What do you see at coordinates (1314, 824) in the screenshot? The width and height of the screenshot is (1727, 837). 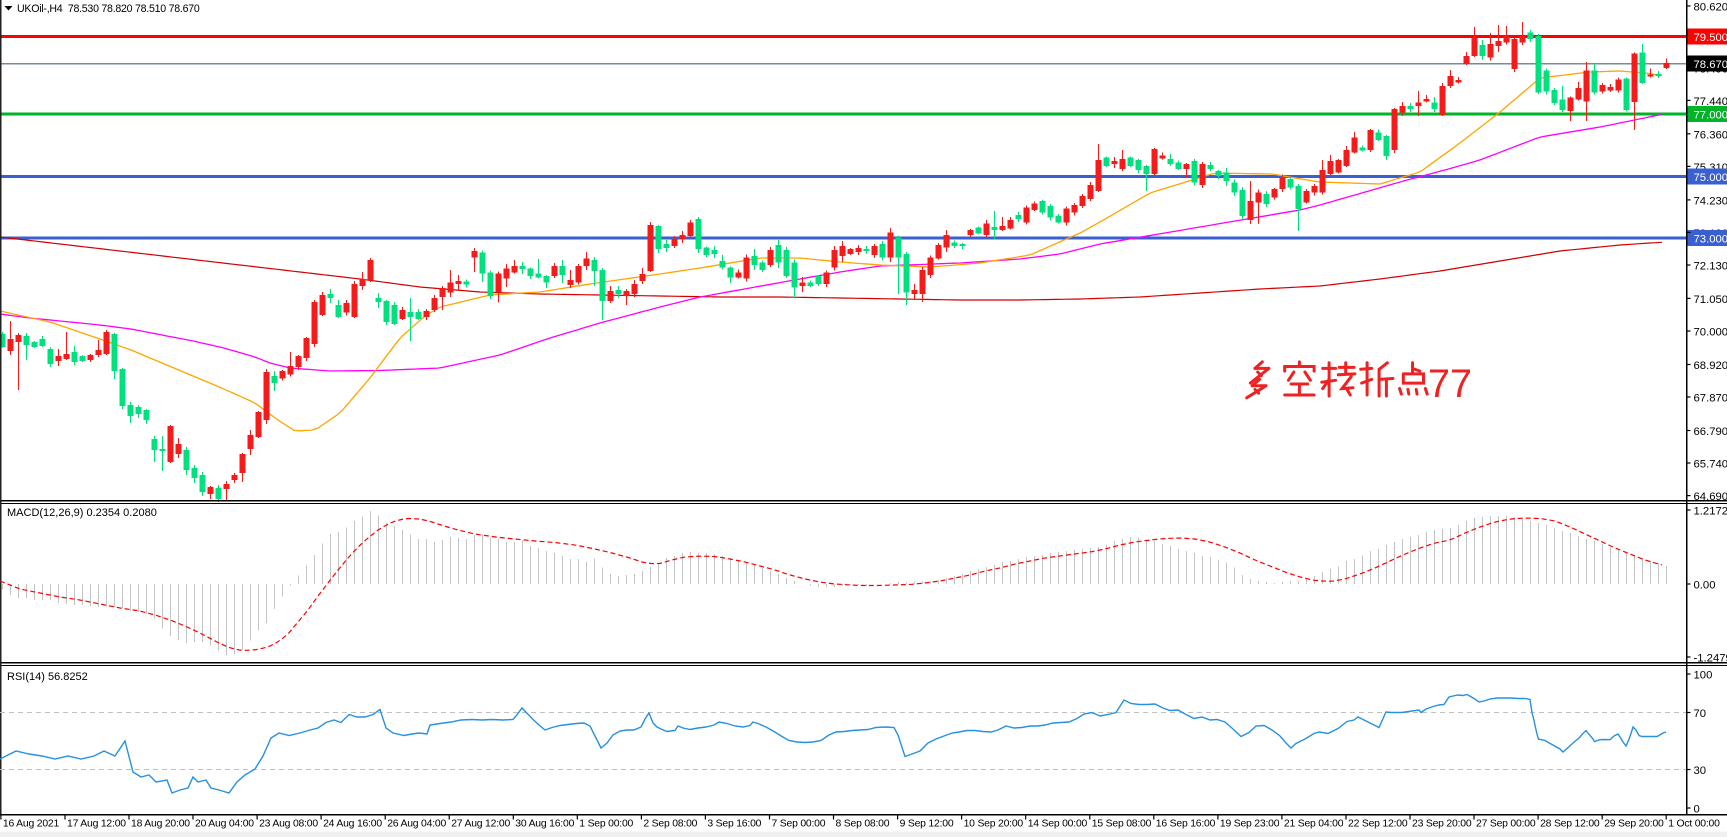 I see `svg-text: 21 Sep 04:00` at bounding box center [1314, 824].